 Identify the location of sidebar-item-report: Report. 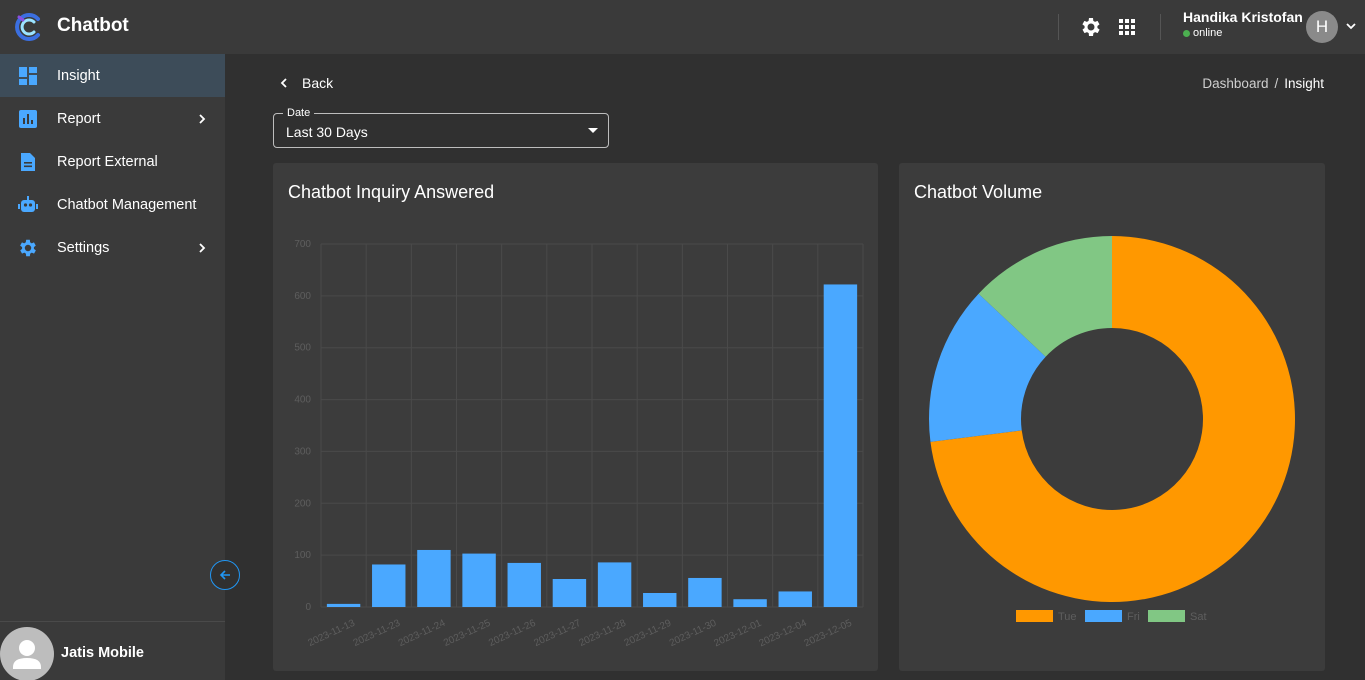
(112, 118).